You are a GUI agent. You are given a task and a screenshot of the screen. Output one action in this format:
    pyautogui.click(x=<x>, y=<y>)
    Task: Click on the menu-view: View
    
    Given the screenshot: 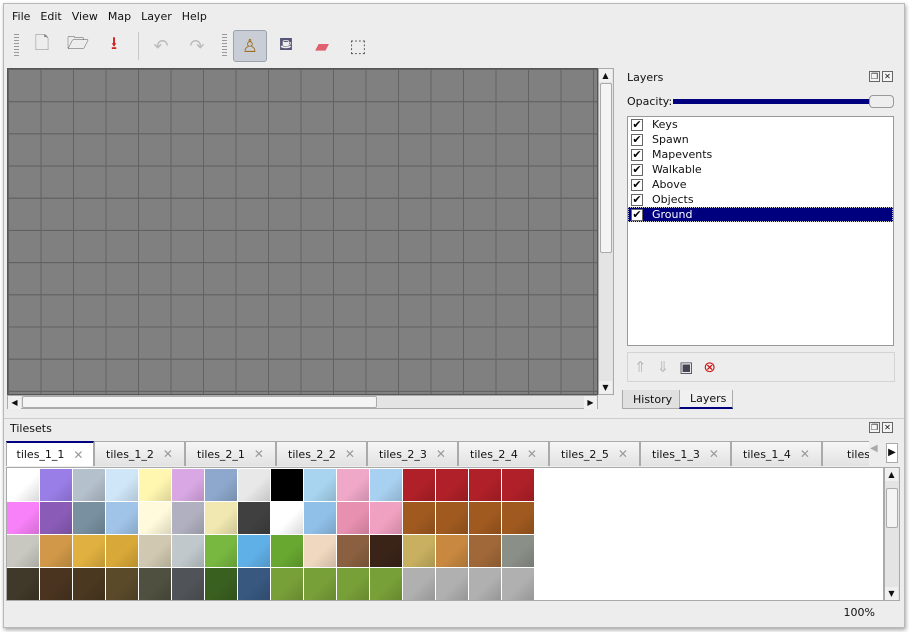 What is the action you would take?
    pyautogui.click(x=84, y=16)
    